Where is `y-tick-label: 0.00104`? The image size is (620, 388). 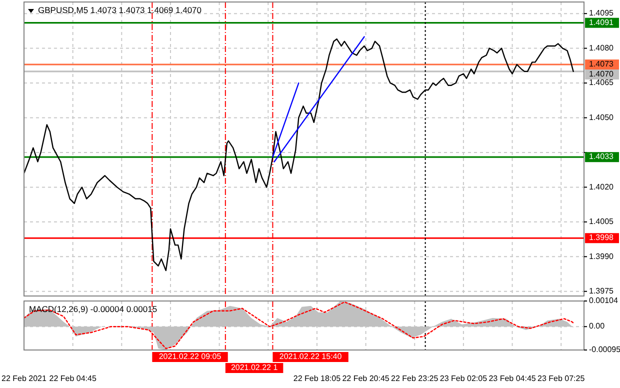
y-tick-label: 0.00104 is located at coordinates (603, 301).